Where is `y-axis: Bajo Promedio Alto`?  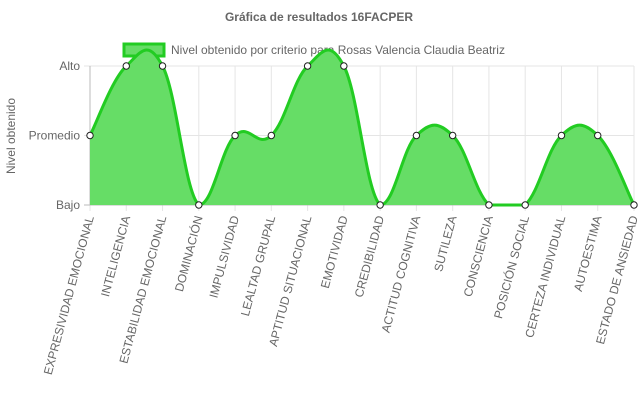
y-axis: Bajo Promedio Alto is located at coordinates (55, 135).